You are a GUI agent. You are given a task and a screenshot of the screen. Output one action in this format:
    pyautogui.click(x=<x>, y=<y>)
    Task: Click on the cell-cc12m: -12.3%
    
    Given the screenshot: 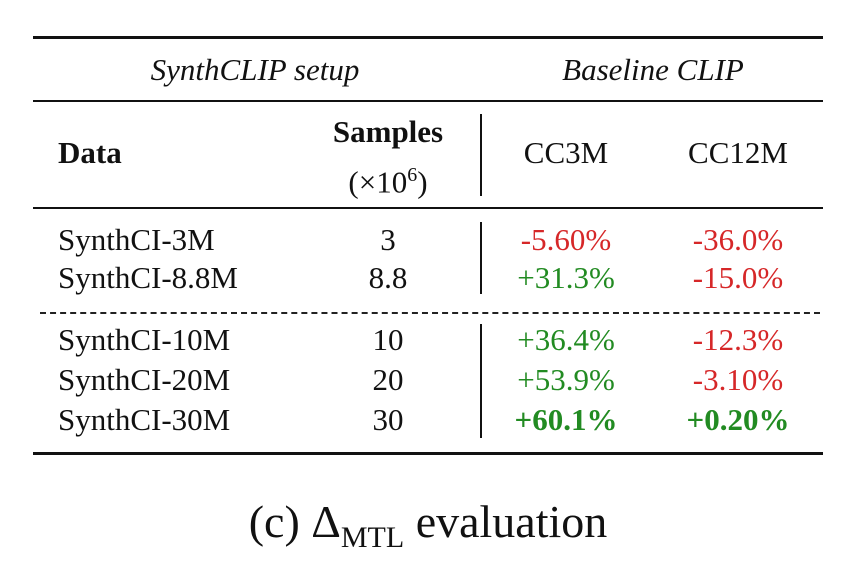 What is the action you would take?
    pyautogui.click(x=738, y=339)
    